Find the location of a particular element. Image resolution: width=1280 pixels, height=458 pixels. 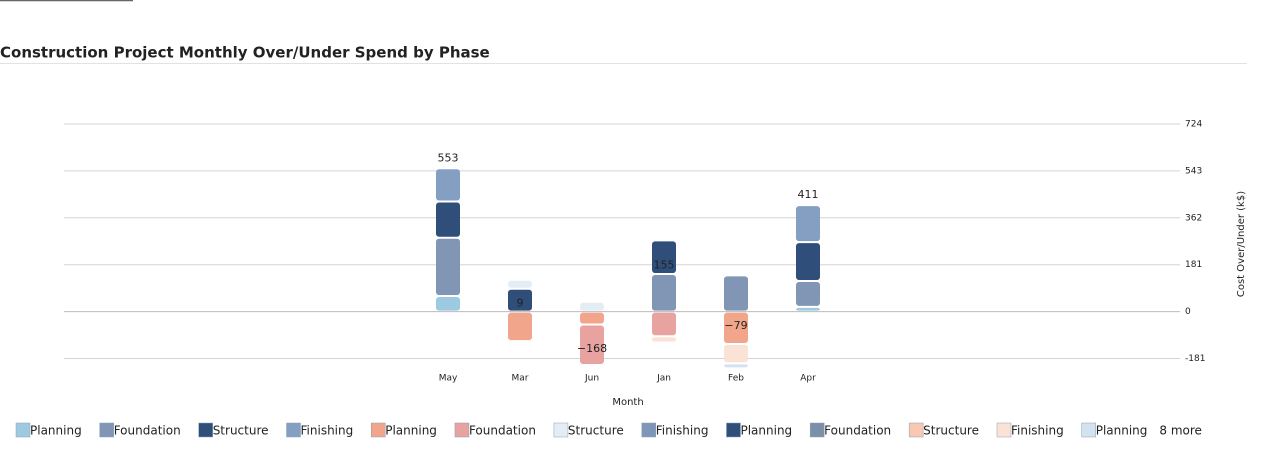

total-label: 553 is located at coordinates (448, 157).